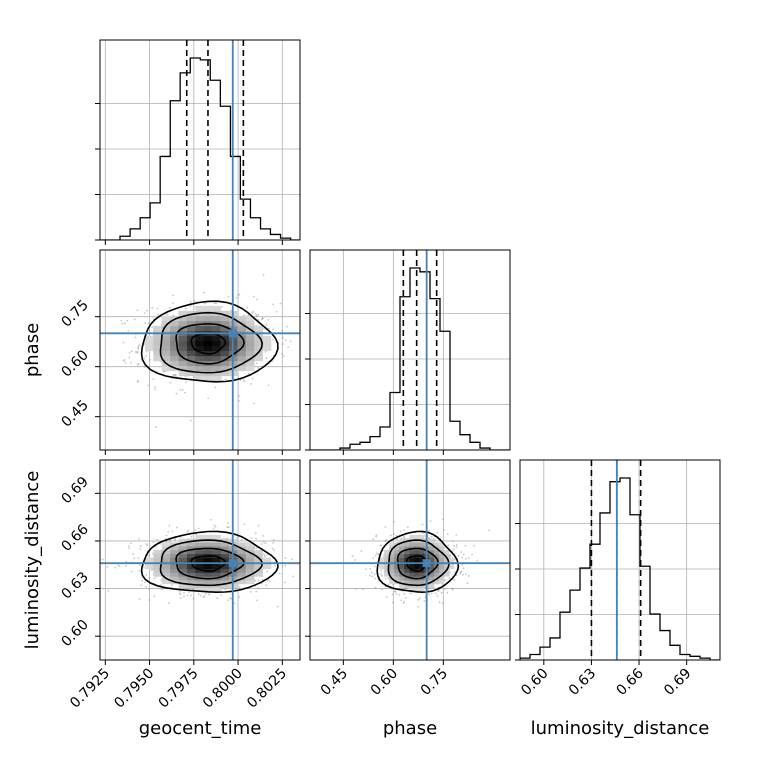  I want to click on panel-geocent_time-geocent_time, so click(198, 142).